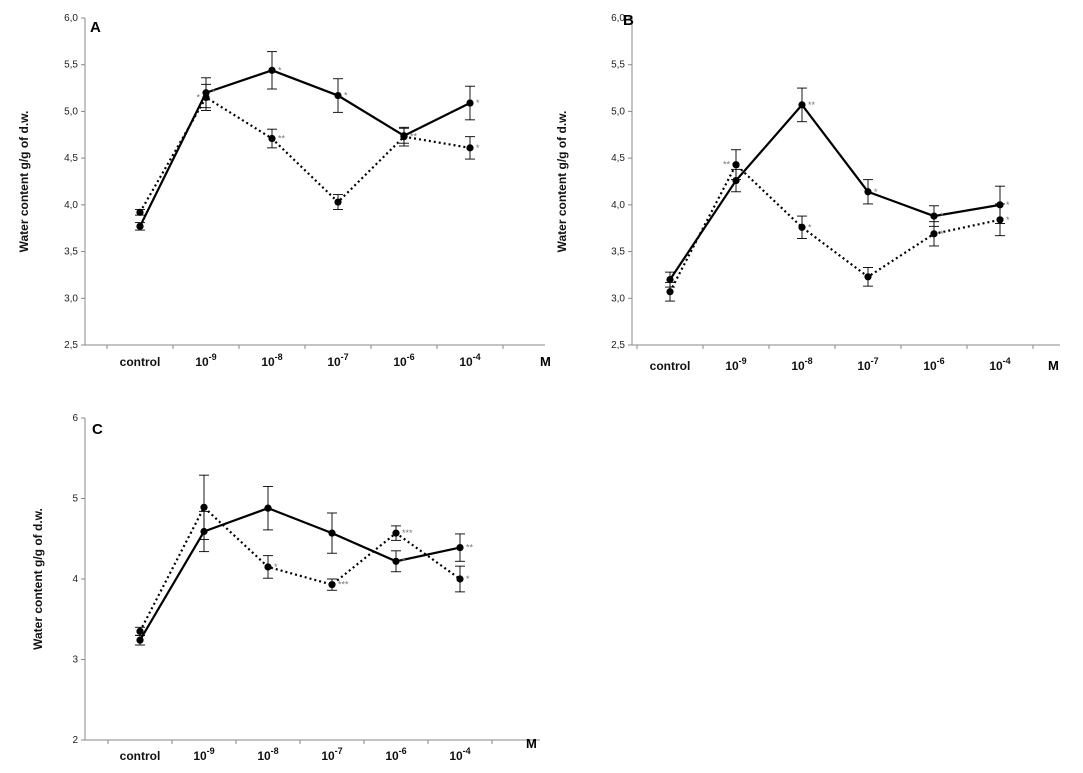  Describe the element at coordinates (97, 429) in the screenshot. I see `panel-label: C` at that location.